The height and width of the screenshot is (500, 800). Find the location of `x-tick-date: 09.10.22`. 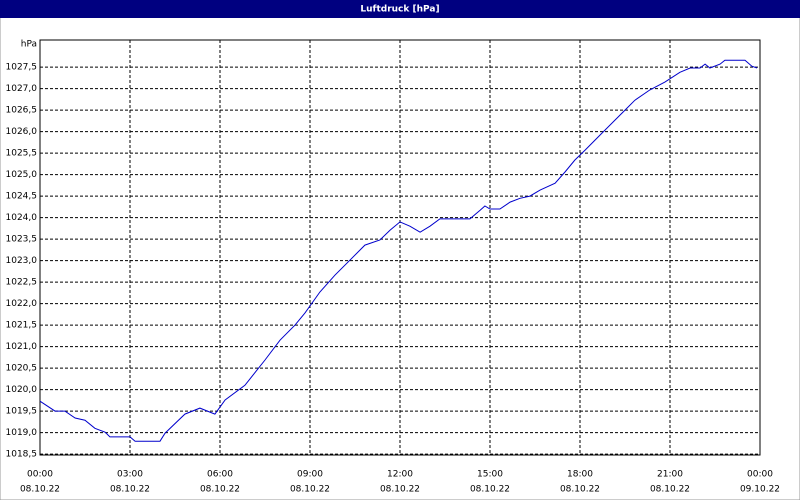

x-tick-date: 09.10.22 is located at coordinates (760, 490).